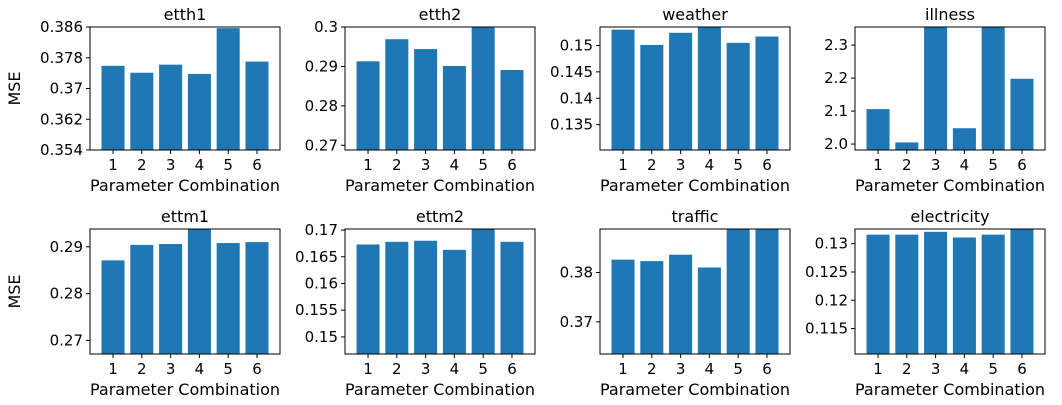 The height and width of the screenshot is (405, 1062). What do you see at coordinates (61, 58) in the screenshot?
I see `y-tick-label: 0.378` at bounding box center [61, 58].